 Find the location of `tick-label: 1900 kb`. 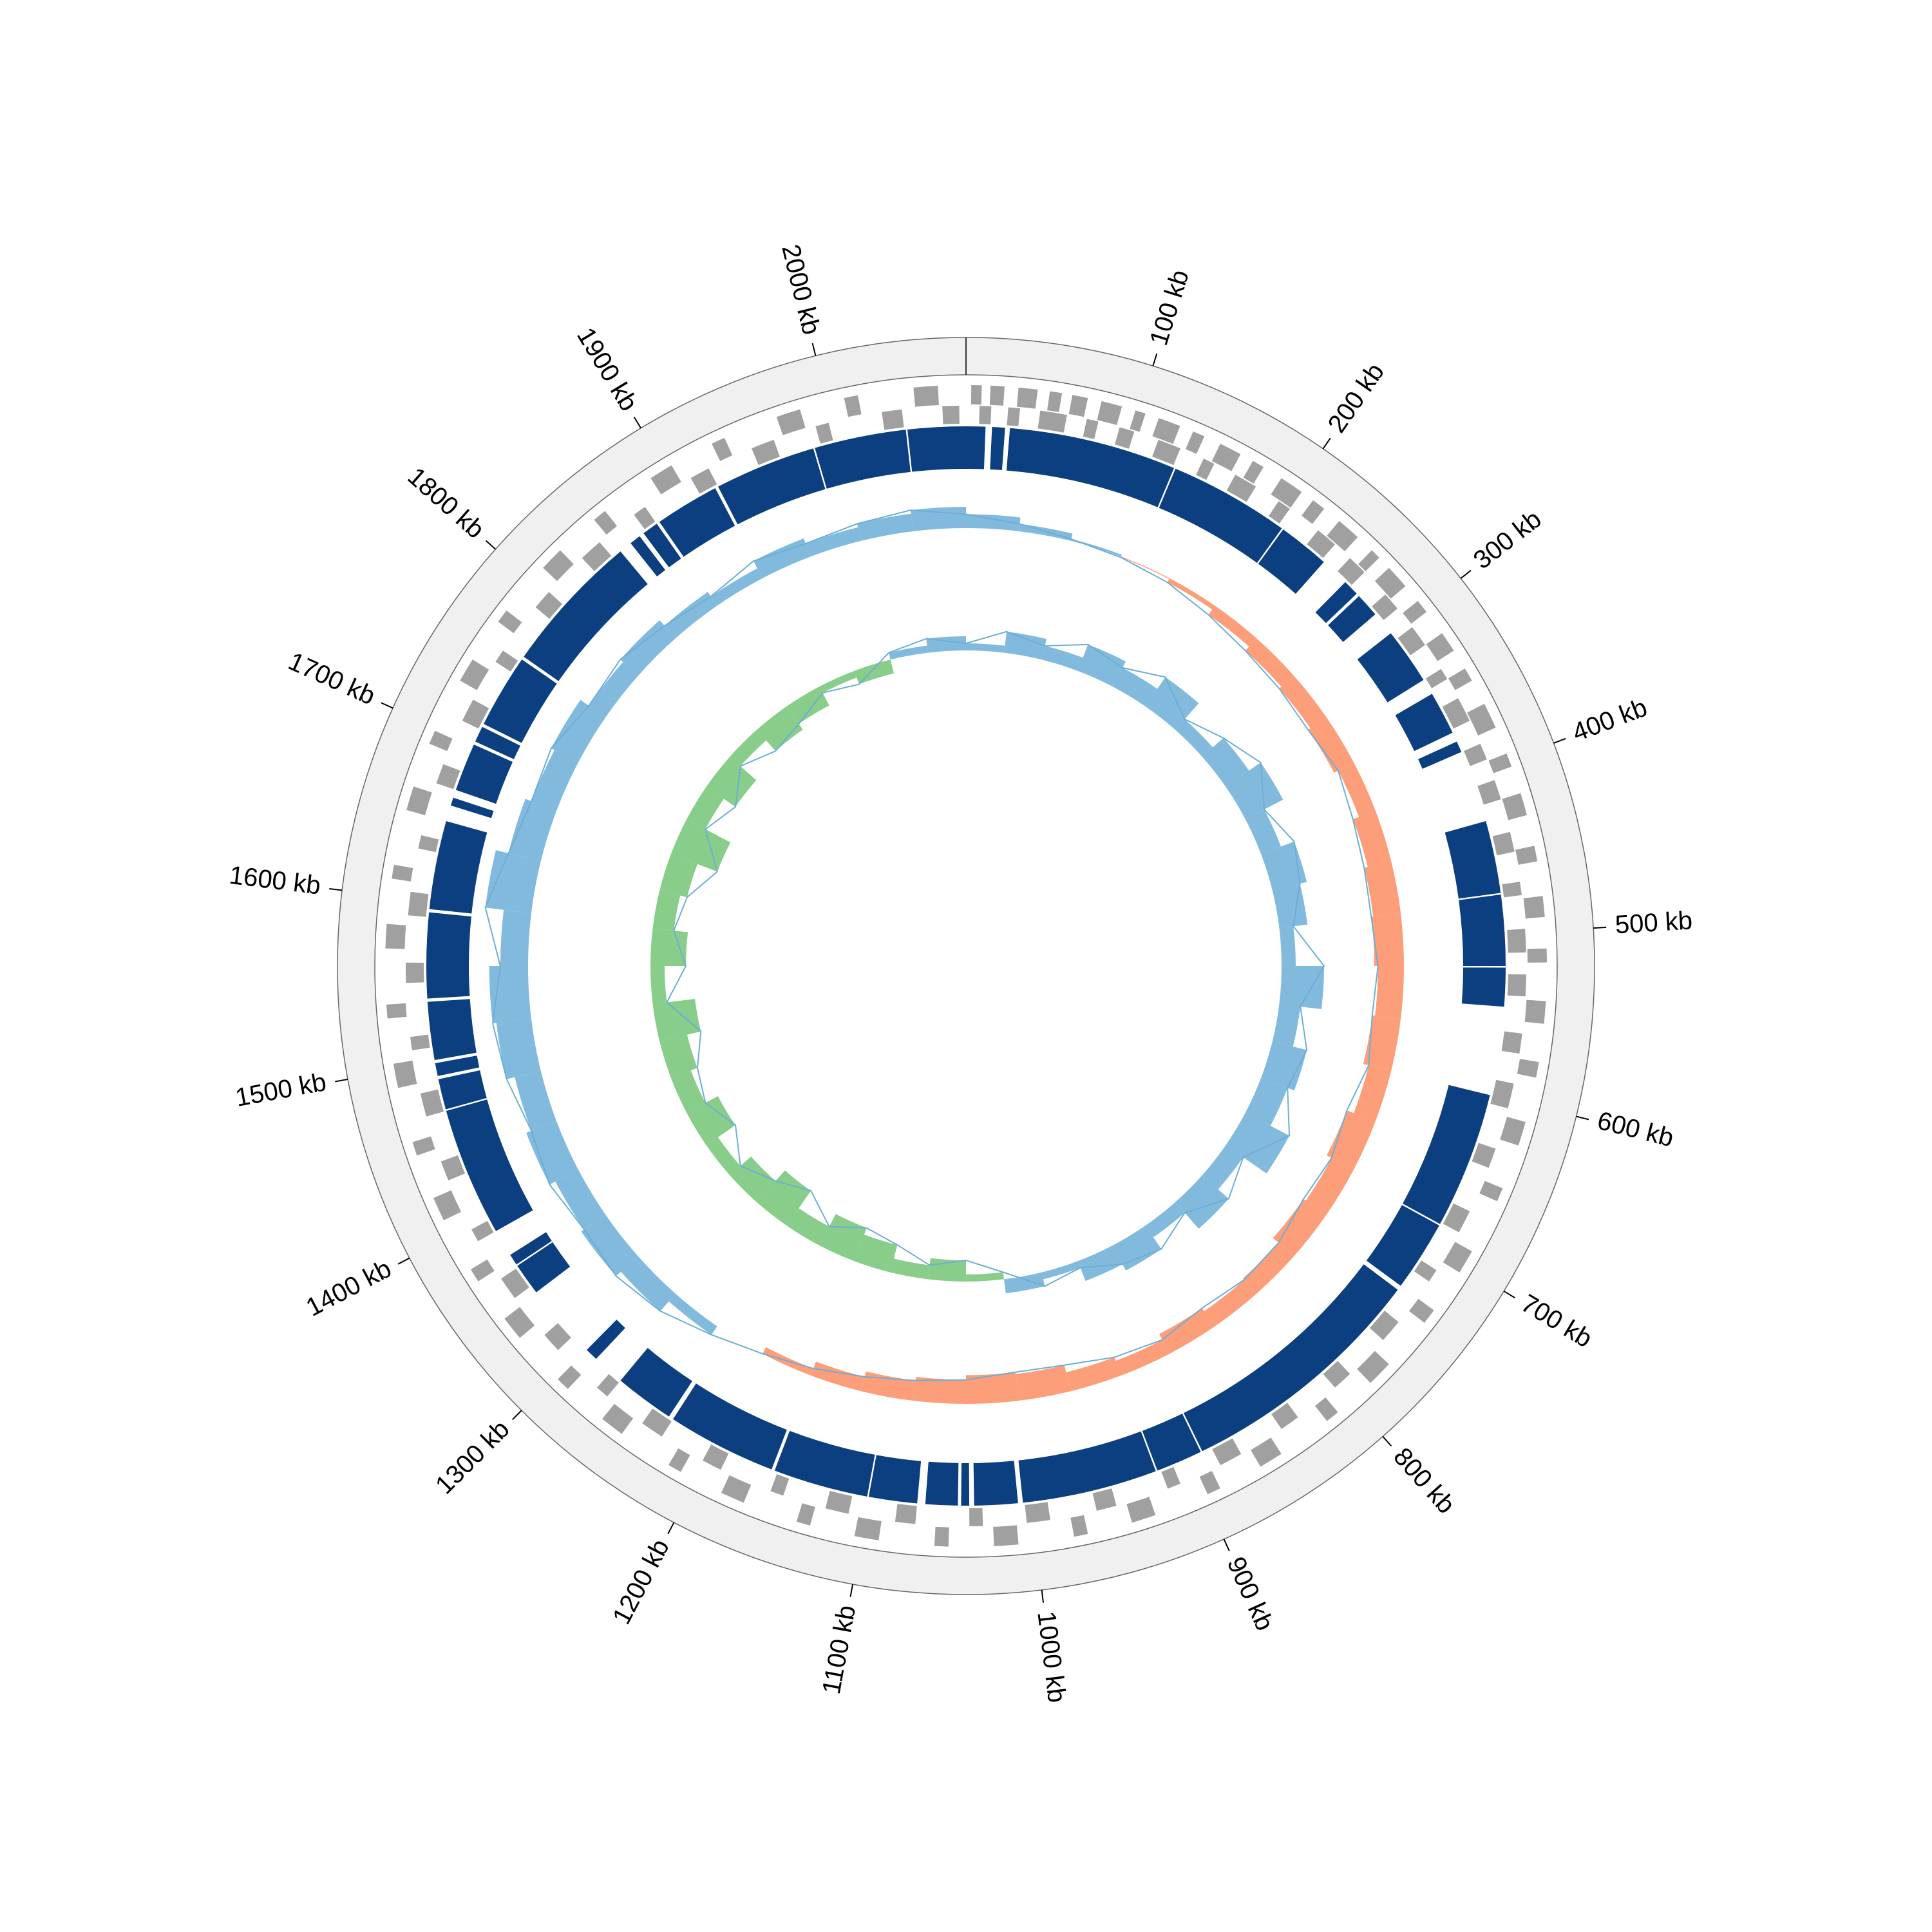

tick-label: 1900 kb is located at coordinates (607, 369).